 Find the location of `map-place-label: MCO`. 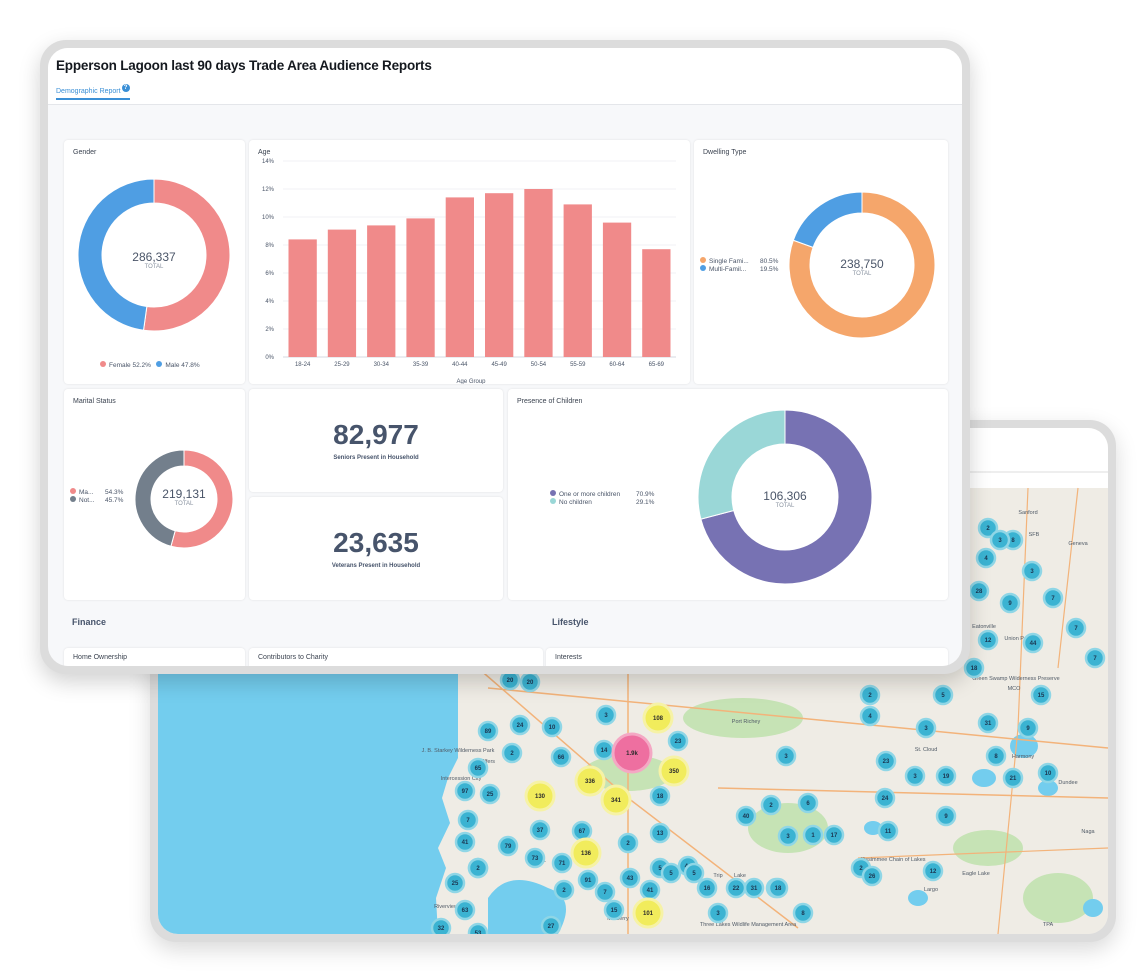

map-place-label: MCO is located at coordinates (1015, 689).